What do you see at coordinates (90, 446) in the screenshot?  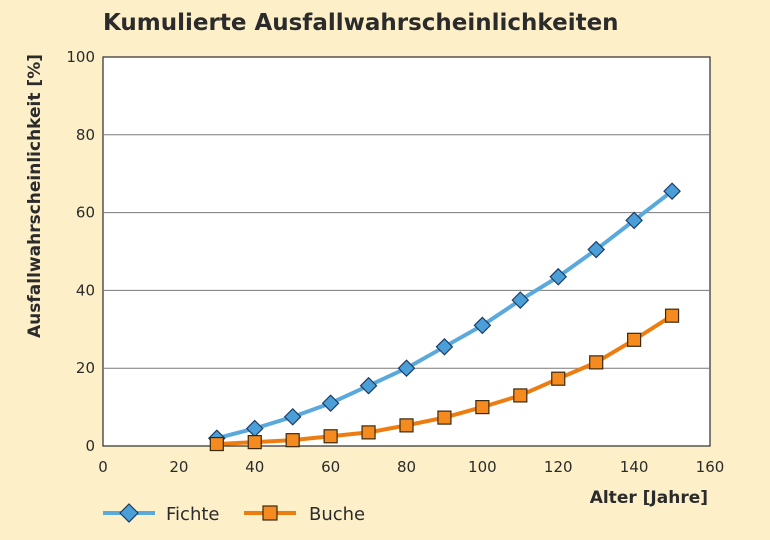 I see `y-tick-label: 0` at bounding box center [90, 446].